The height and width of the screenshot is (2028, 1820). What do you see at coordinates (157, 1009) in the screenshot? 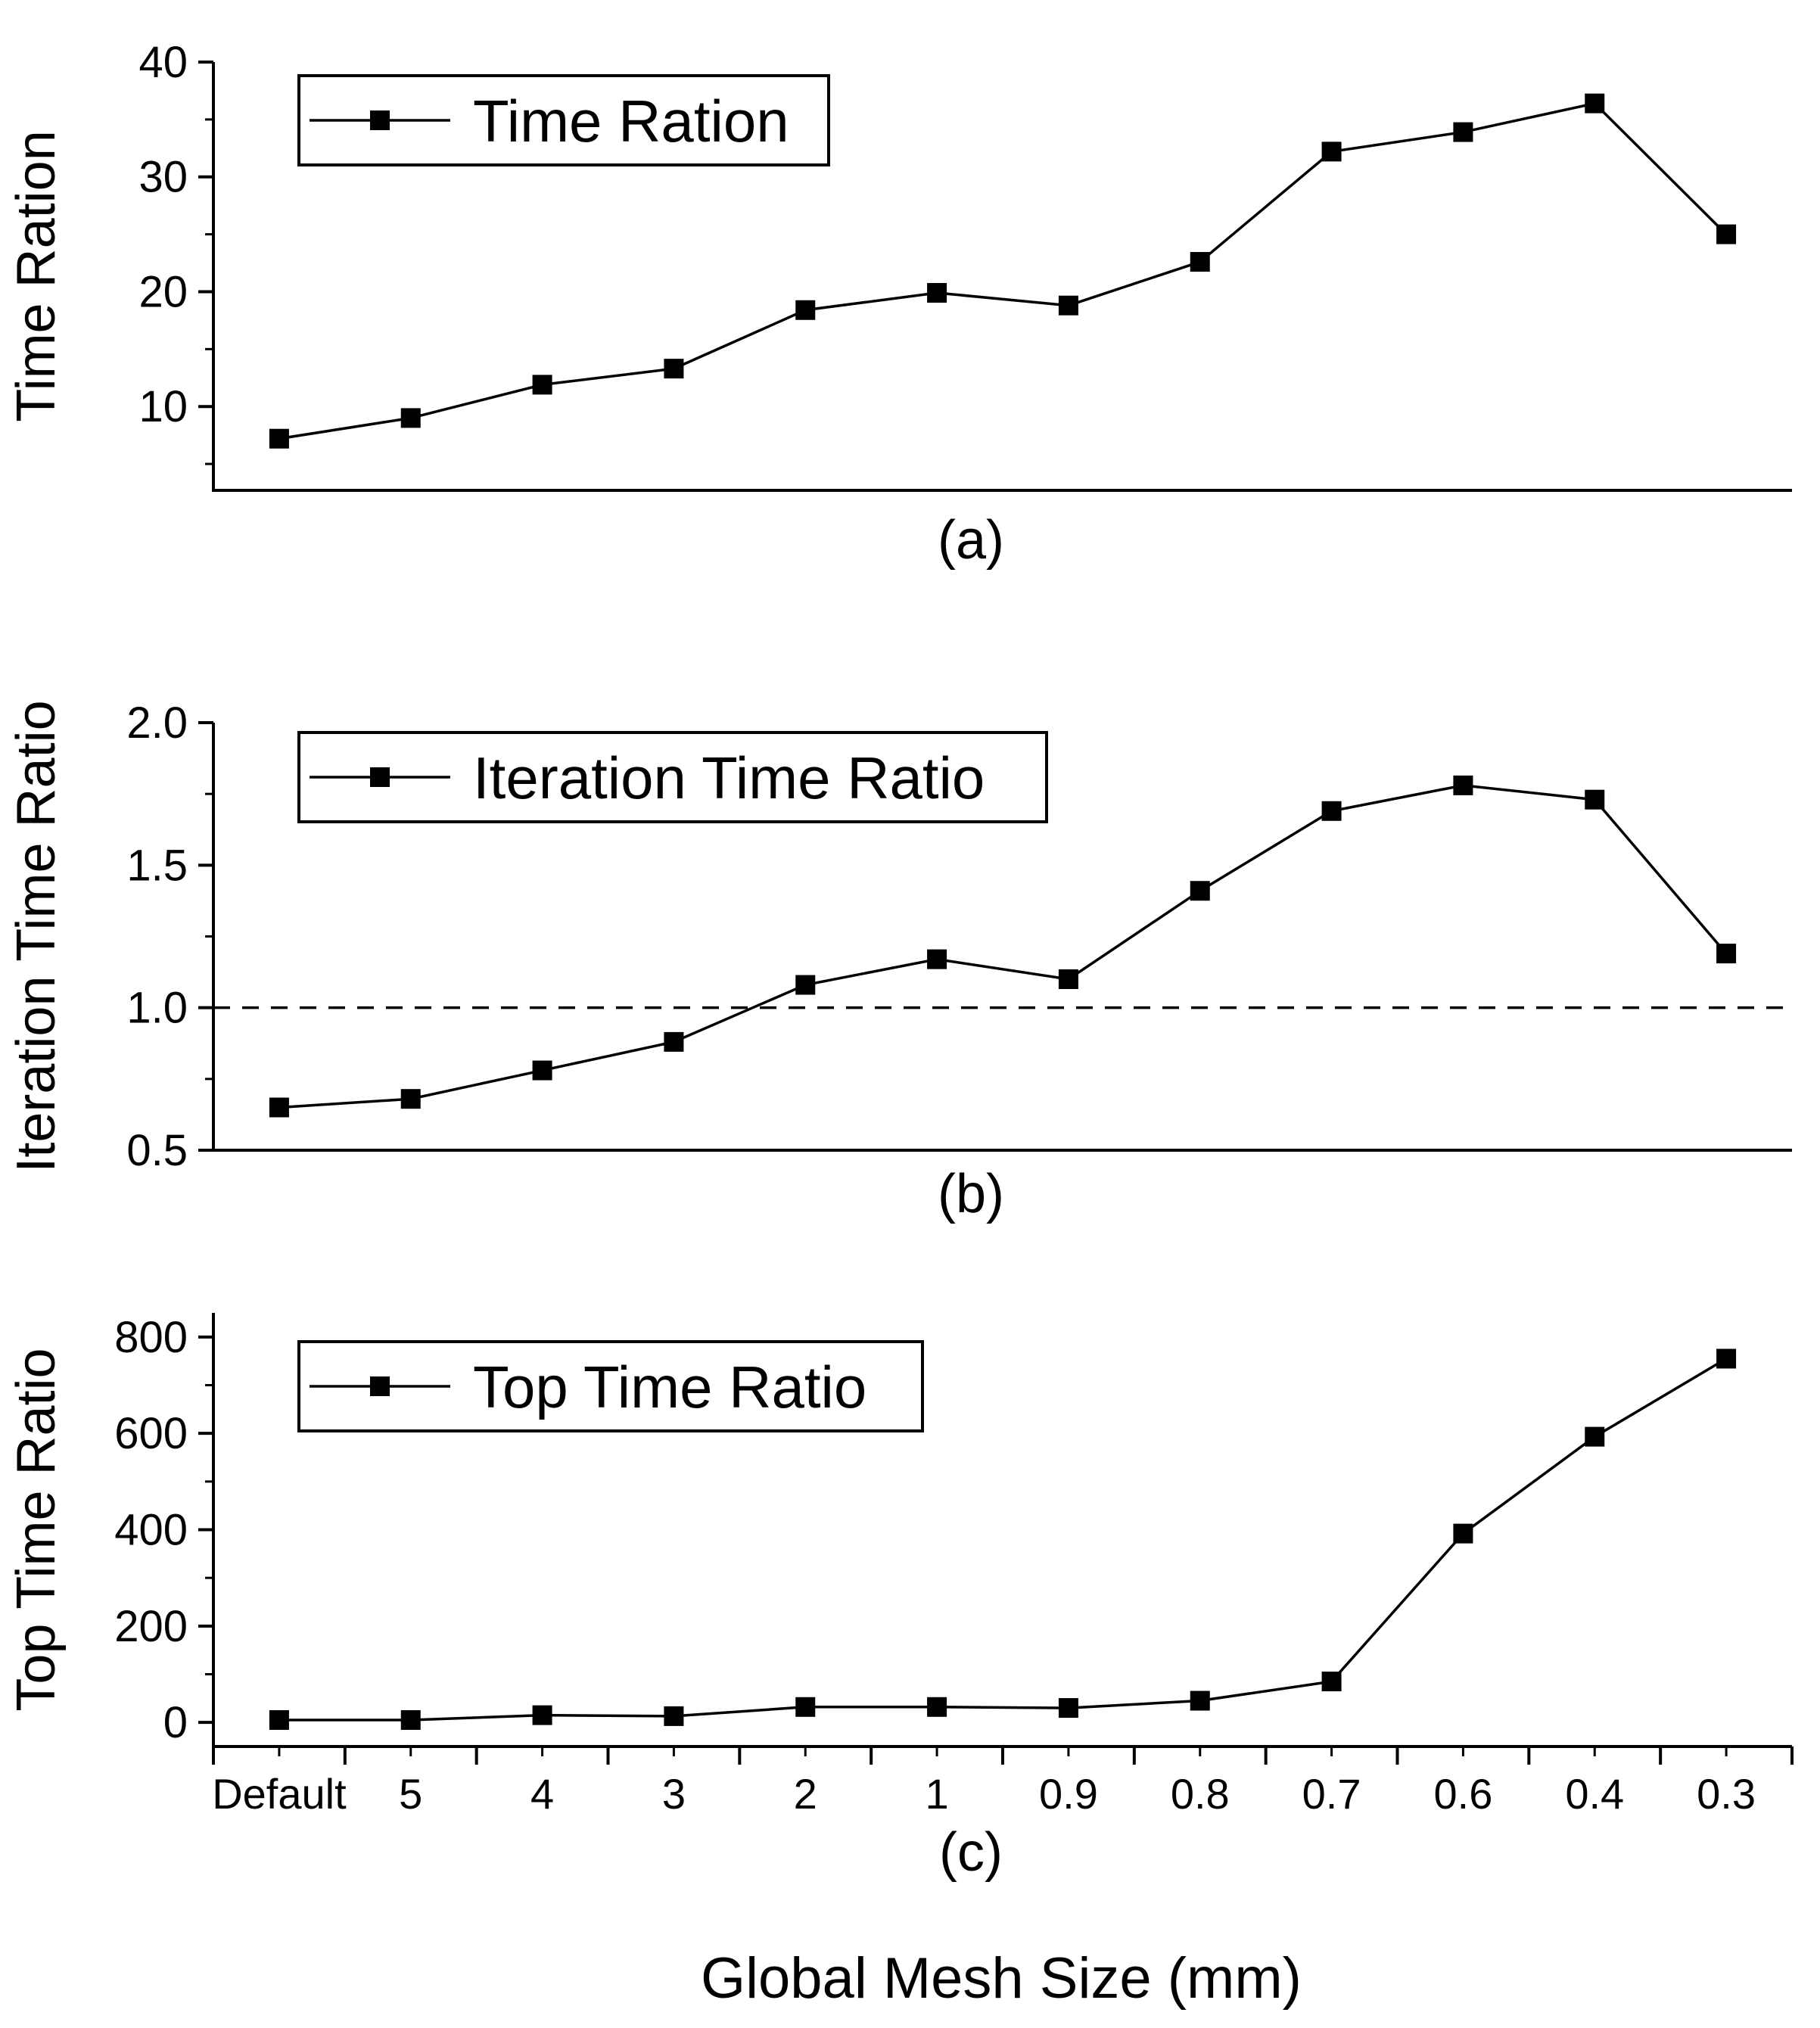
I see `y-tick-label: 1.0` at bounding box center [157, 1009].